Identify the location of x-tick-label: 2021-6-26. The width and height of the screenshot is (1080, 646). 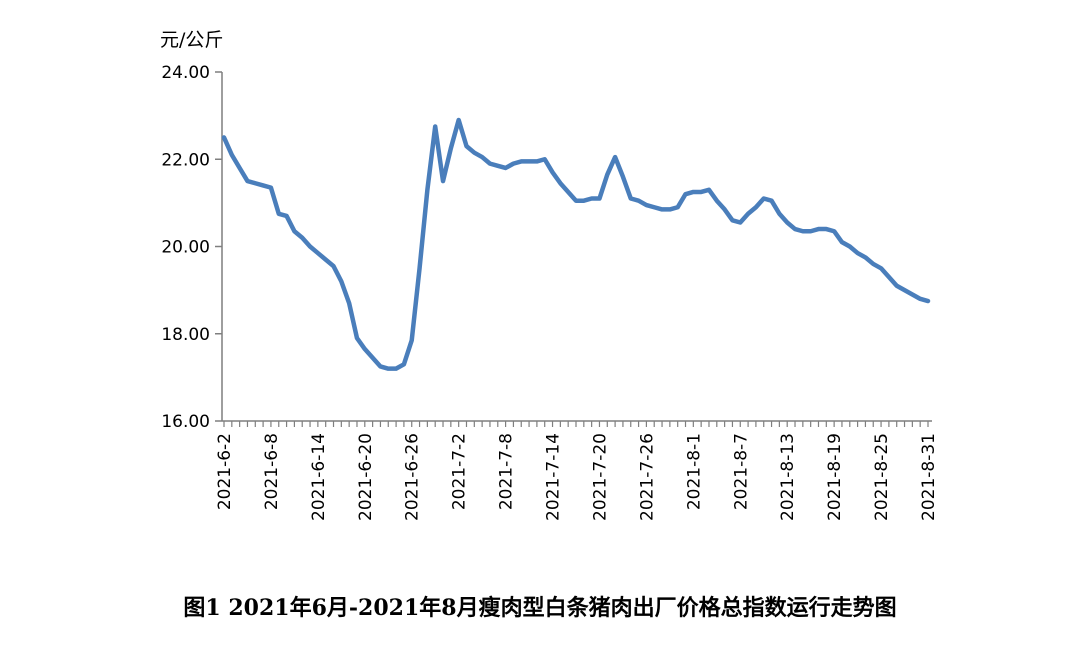
(413, 477).